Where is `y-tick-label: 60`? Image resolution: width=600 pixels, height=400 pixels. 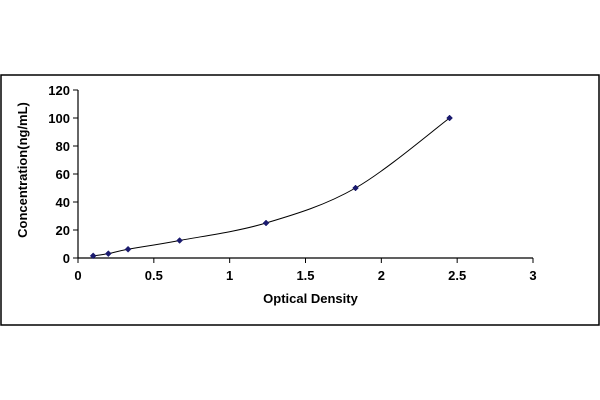
y-tick-label: 60 is located at coordinates (63, 174).